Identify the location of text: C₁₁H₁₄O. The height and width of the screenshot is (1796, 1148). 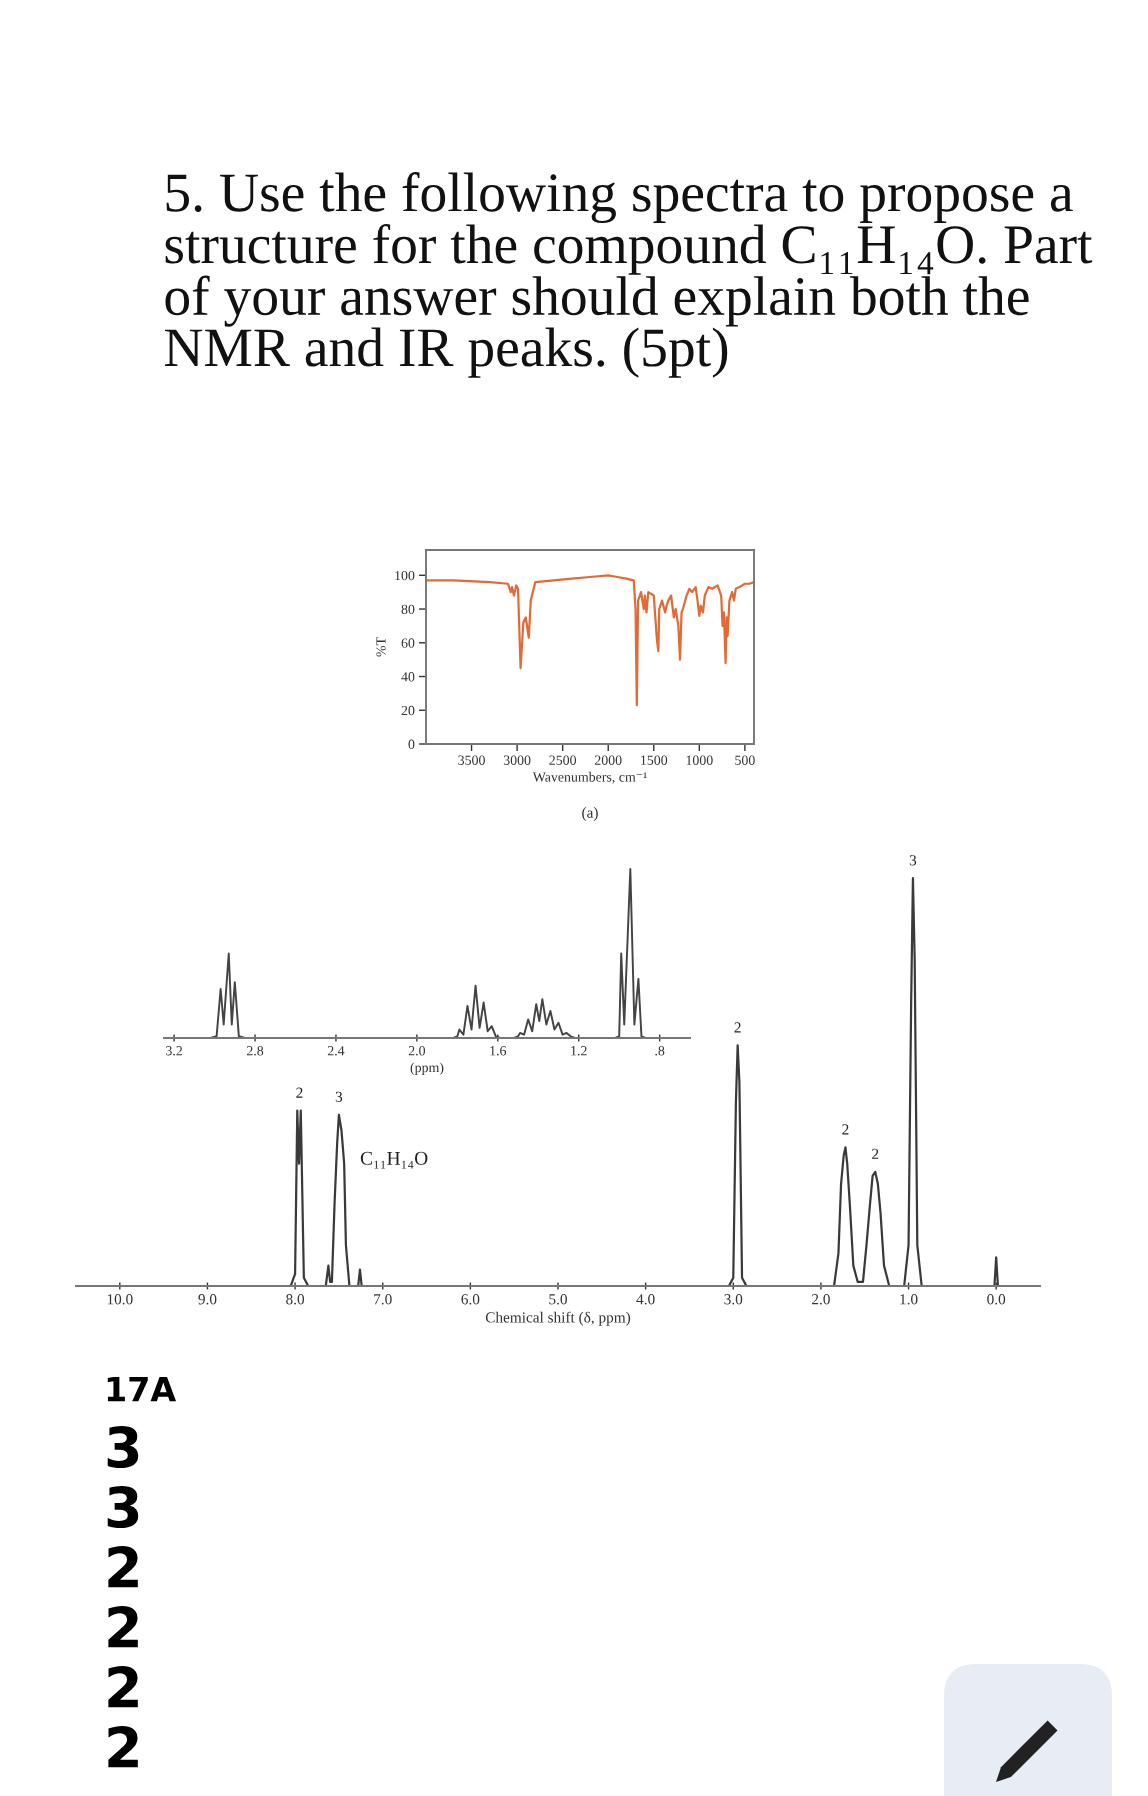
(394, 1160).